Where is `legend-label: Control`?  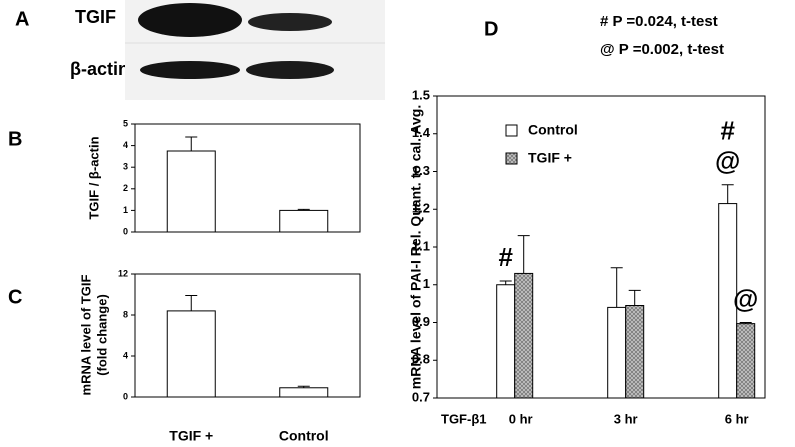 legend-label: Control is located at coordinates (553, 130).